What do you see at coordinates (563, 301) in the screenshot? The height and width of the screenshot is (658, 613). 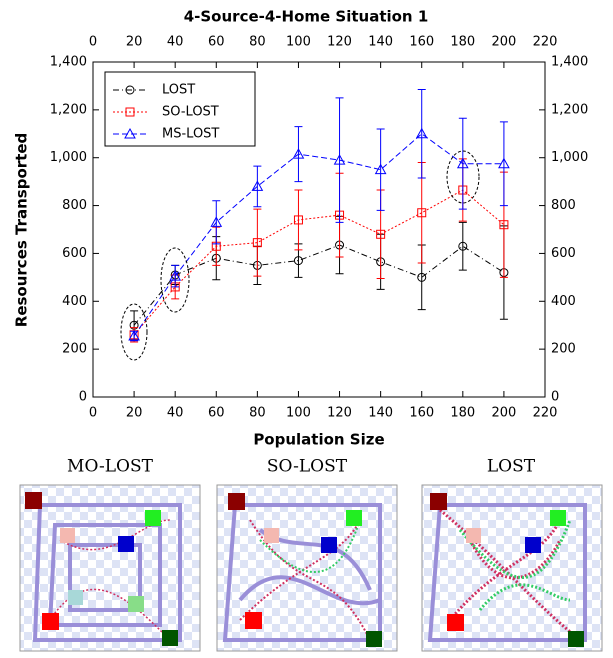 I see `y-tick-label-right: 400` at bounding box center [563, 301].